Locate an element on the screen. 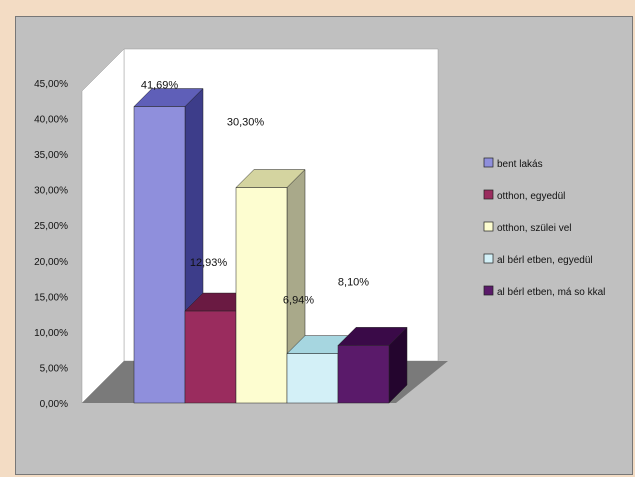 Image resolution: width=635 pixels, height=477 pixels. legend-label: otthon, szülei vel is located at coordinates (534, 228).